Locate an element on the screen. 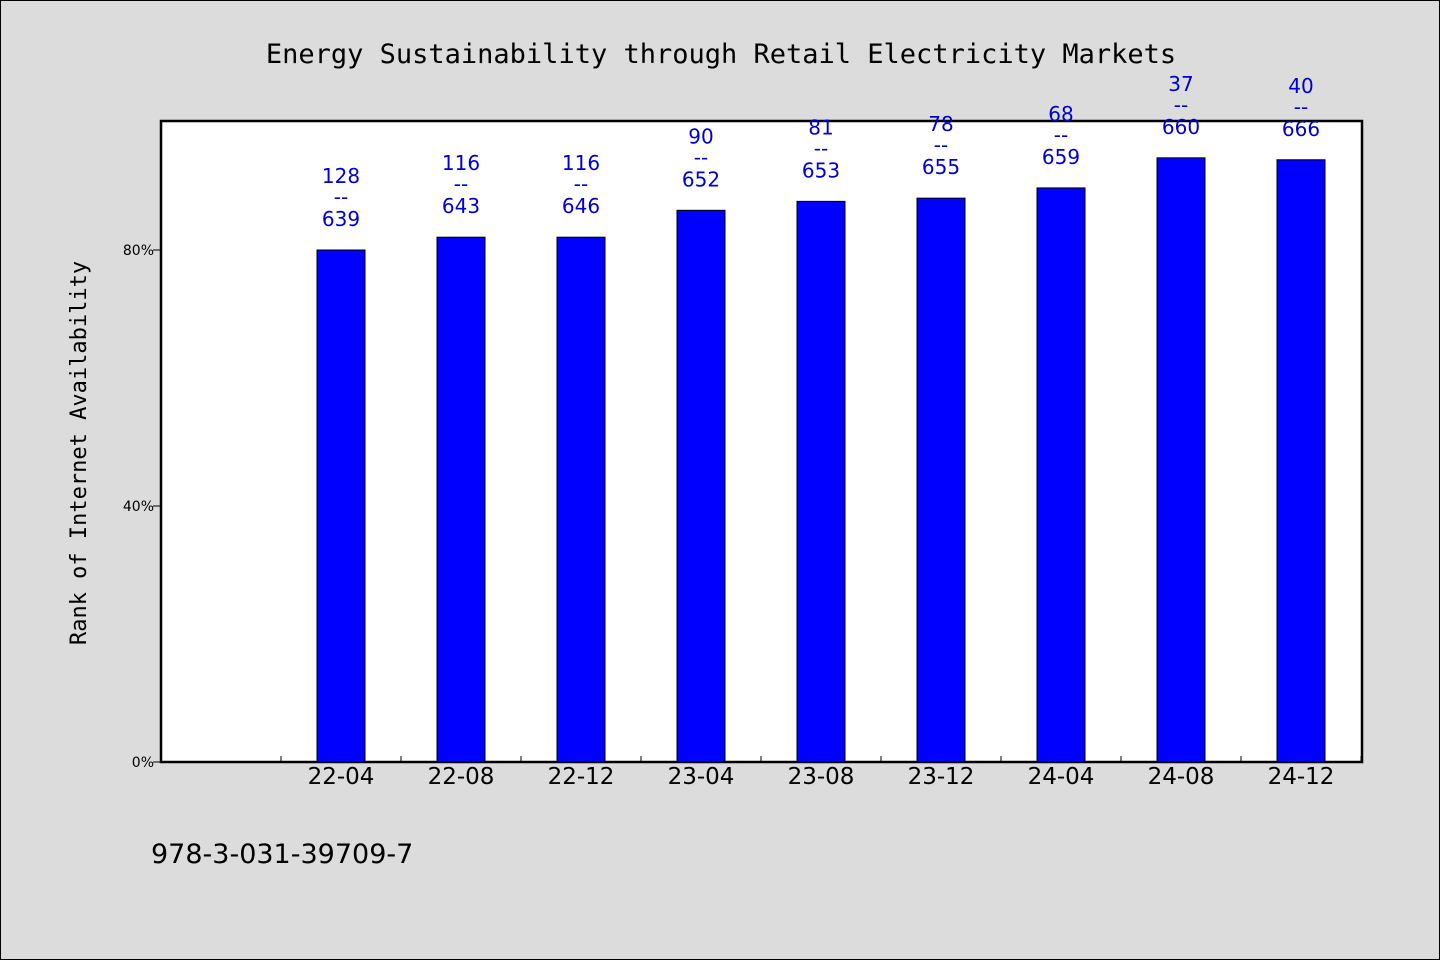 Image resolution: width=1440 pixels, height=961 pixels. x-tick-label: 23-04 is located at coordinates (701, 777).